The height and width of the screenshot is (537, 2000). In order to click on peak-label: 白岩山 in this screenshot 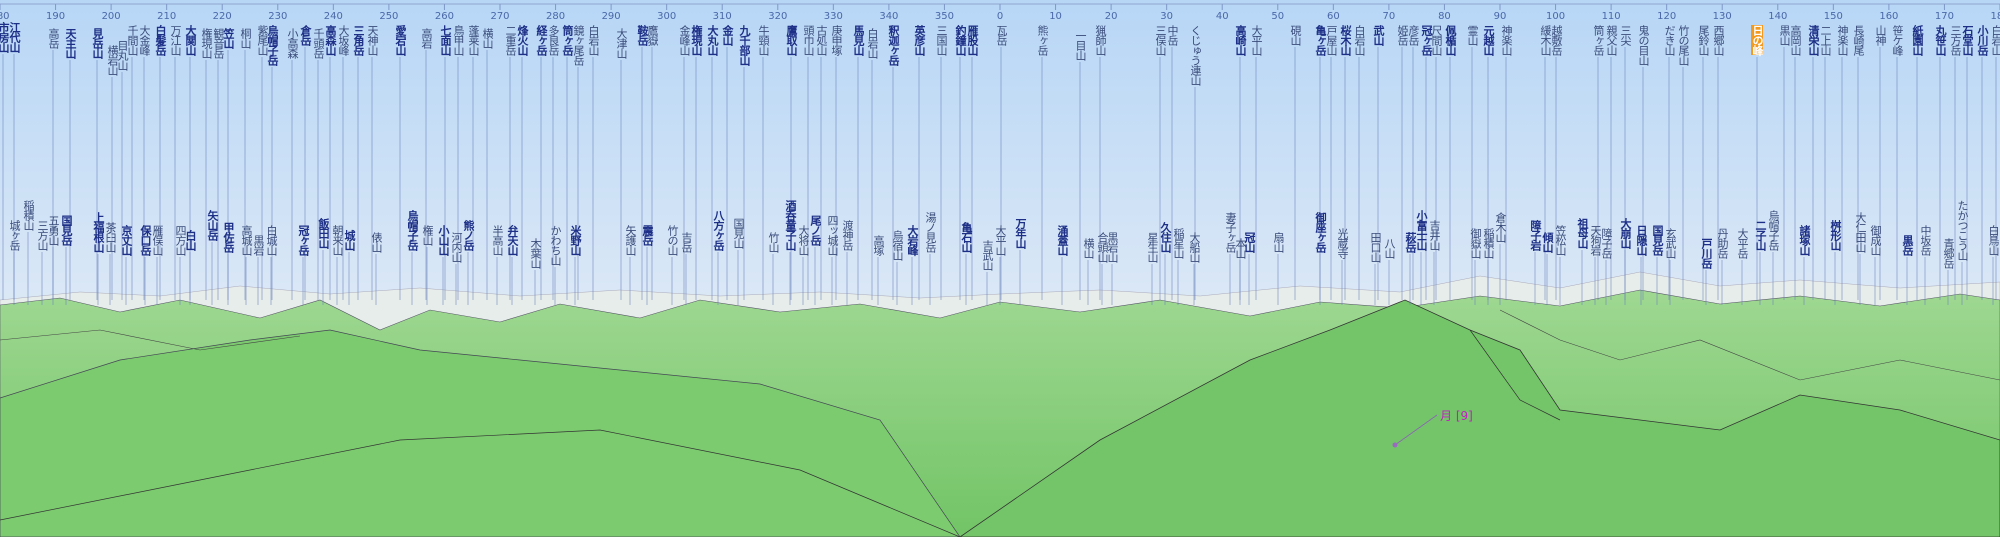, I will do `click(1359, 40)`.